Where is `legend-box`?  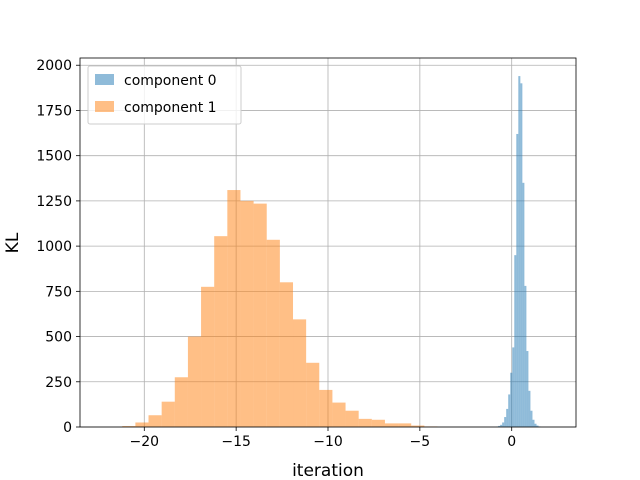 legend-box is located at coordinates (164, 95).